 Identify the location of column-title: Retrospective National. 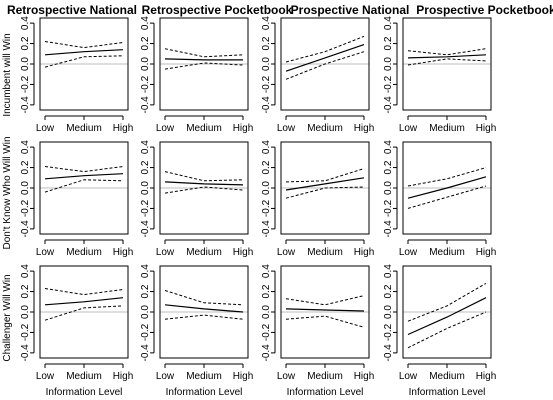
(72, 10).